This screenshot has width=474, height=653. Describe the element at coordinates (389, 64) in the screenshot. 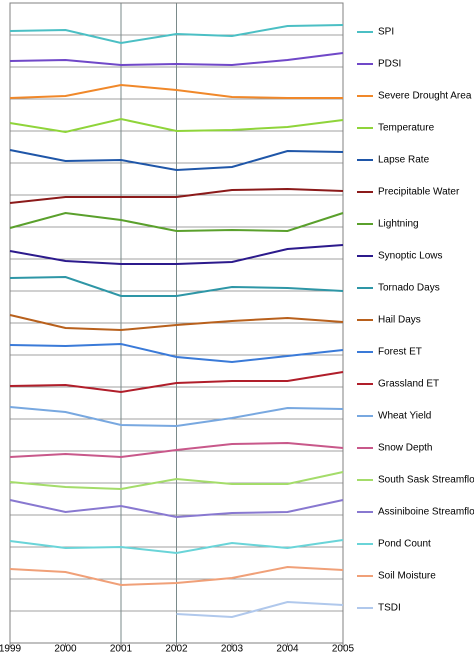

I see `legend-label: PDSI` at that location.